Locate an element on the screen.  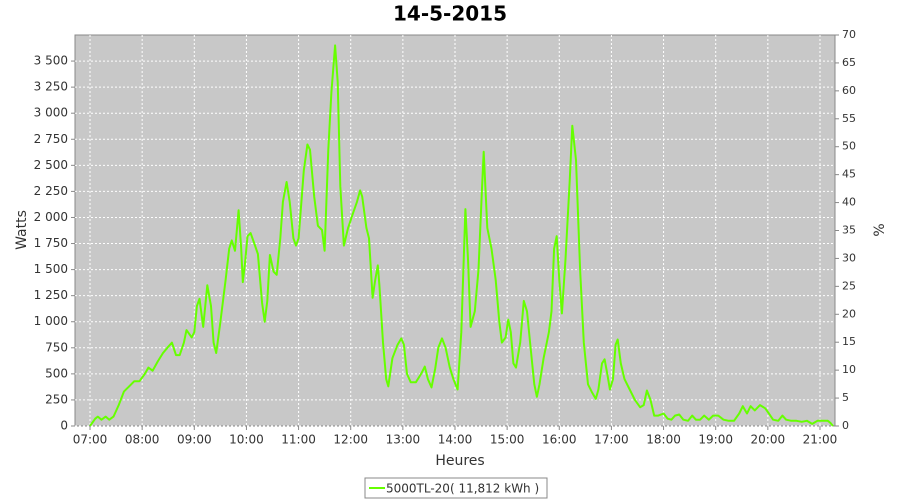
y-tick-label: 1 250 is located at coordinates (51, 295).